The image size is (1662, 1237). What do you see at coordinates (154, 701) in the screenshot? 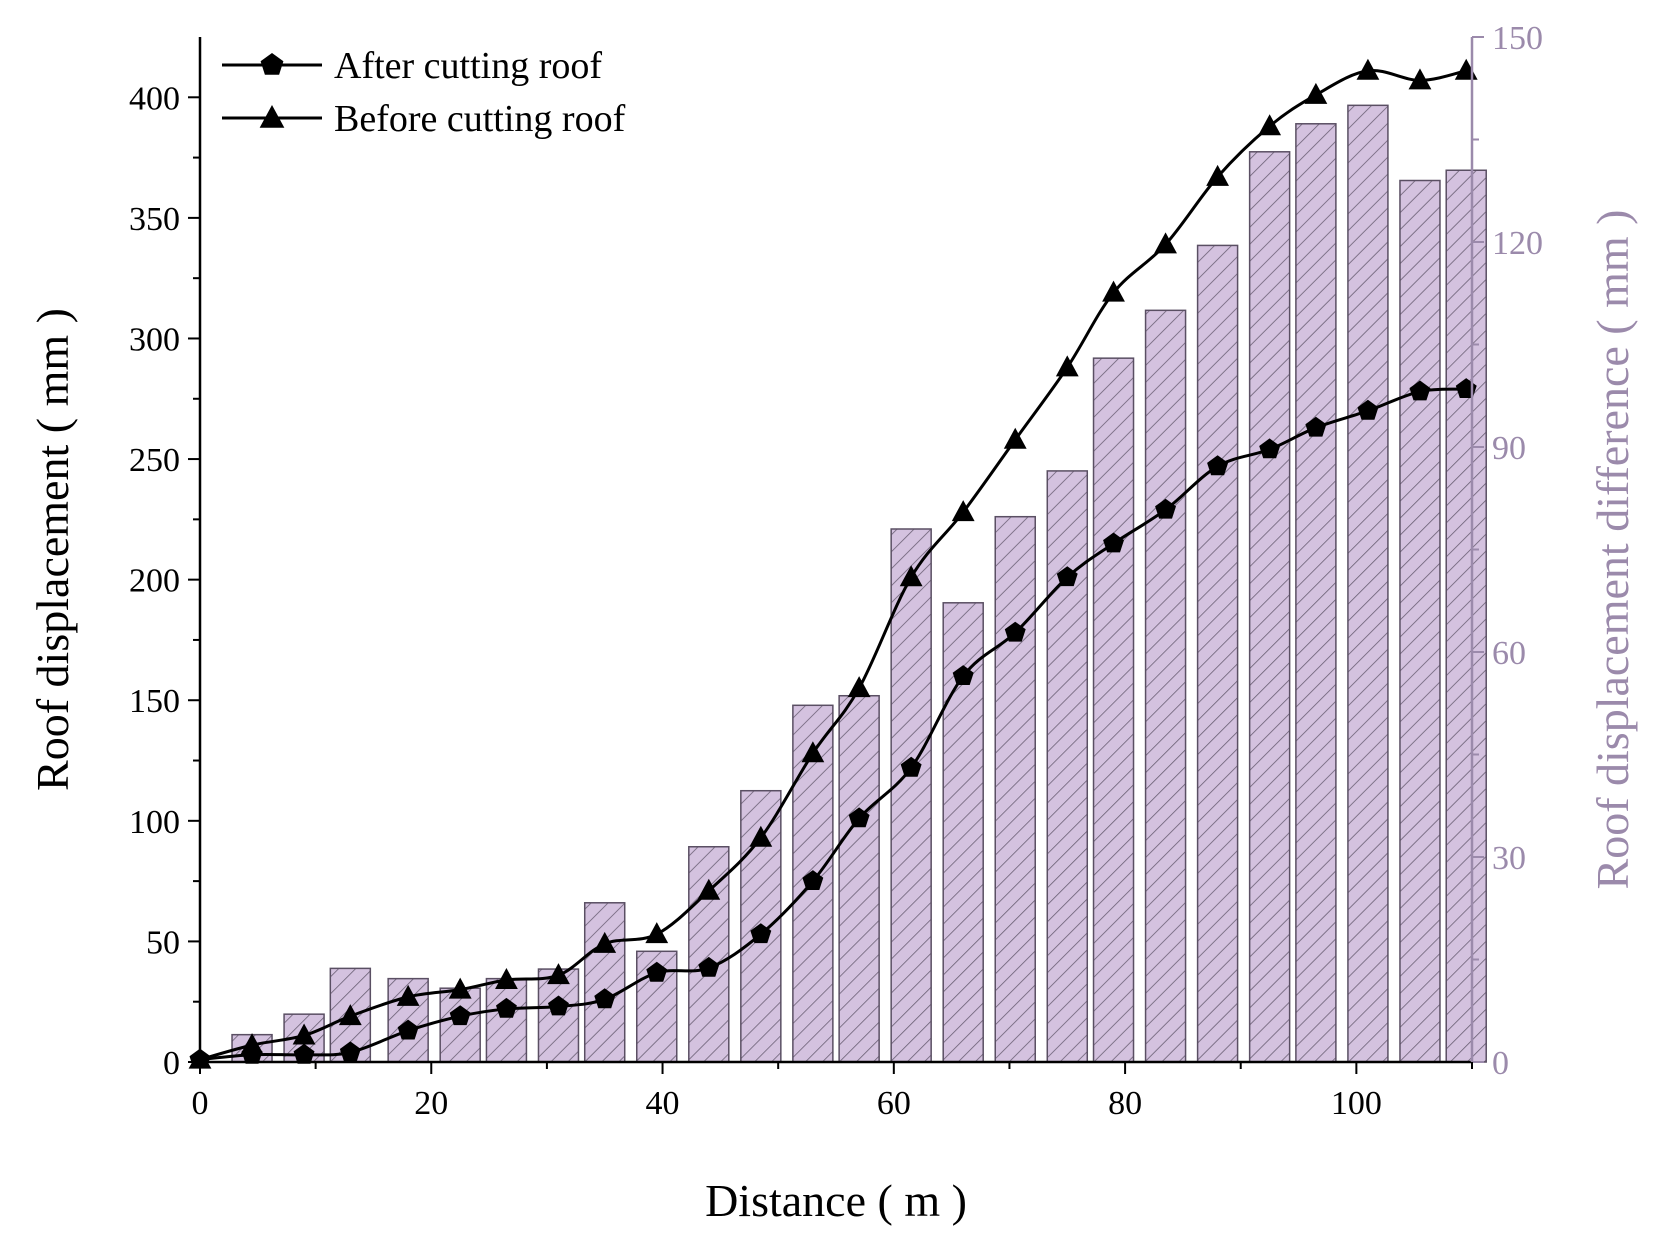
I see `y-left-tick-label: 150` at bounding box center [154, 701].